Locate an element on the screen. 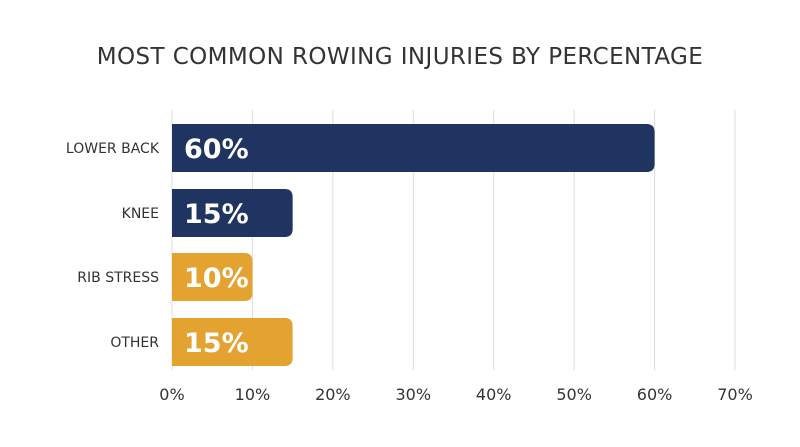 The height and width of the screenshot is (447, 800). category-label: RIB STRESS is located at coordinates (118, 278).